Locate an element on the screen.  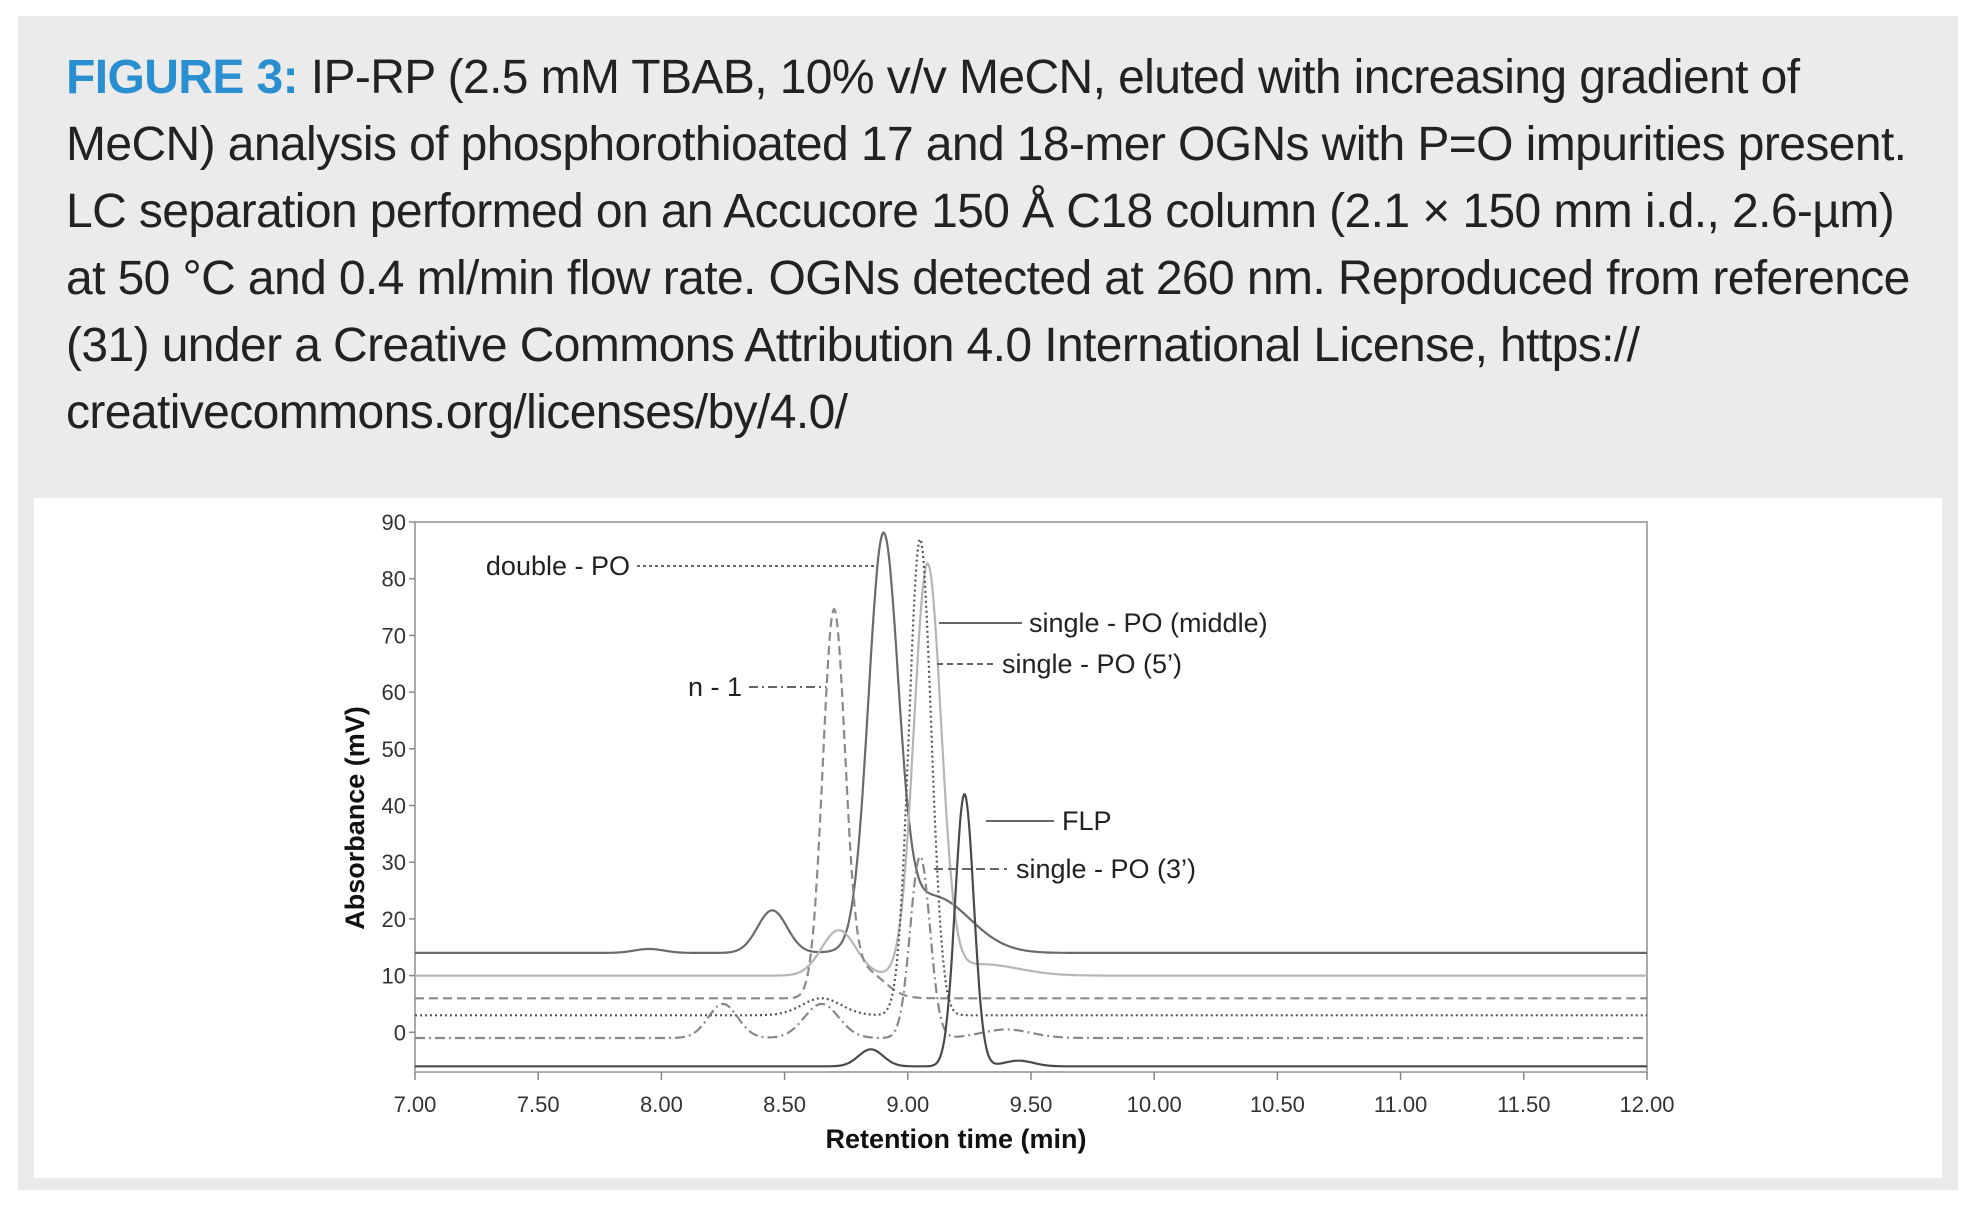
x-tick-label: 11.00 is located at coordinates (1400, 1104).